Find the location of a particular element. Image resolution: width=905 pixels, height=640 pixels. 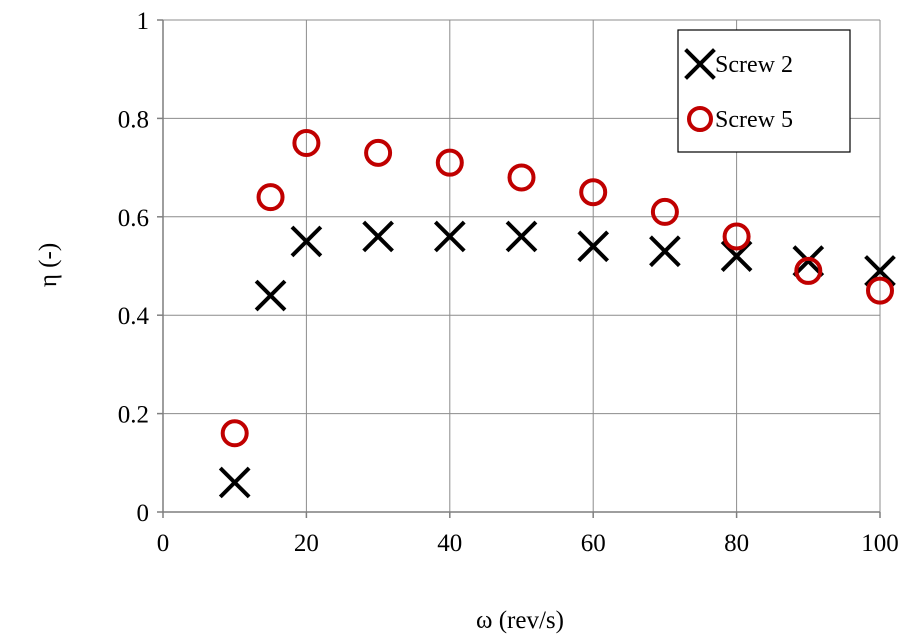

x-tick-label: 20 is located at coordinates (306, 543).